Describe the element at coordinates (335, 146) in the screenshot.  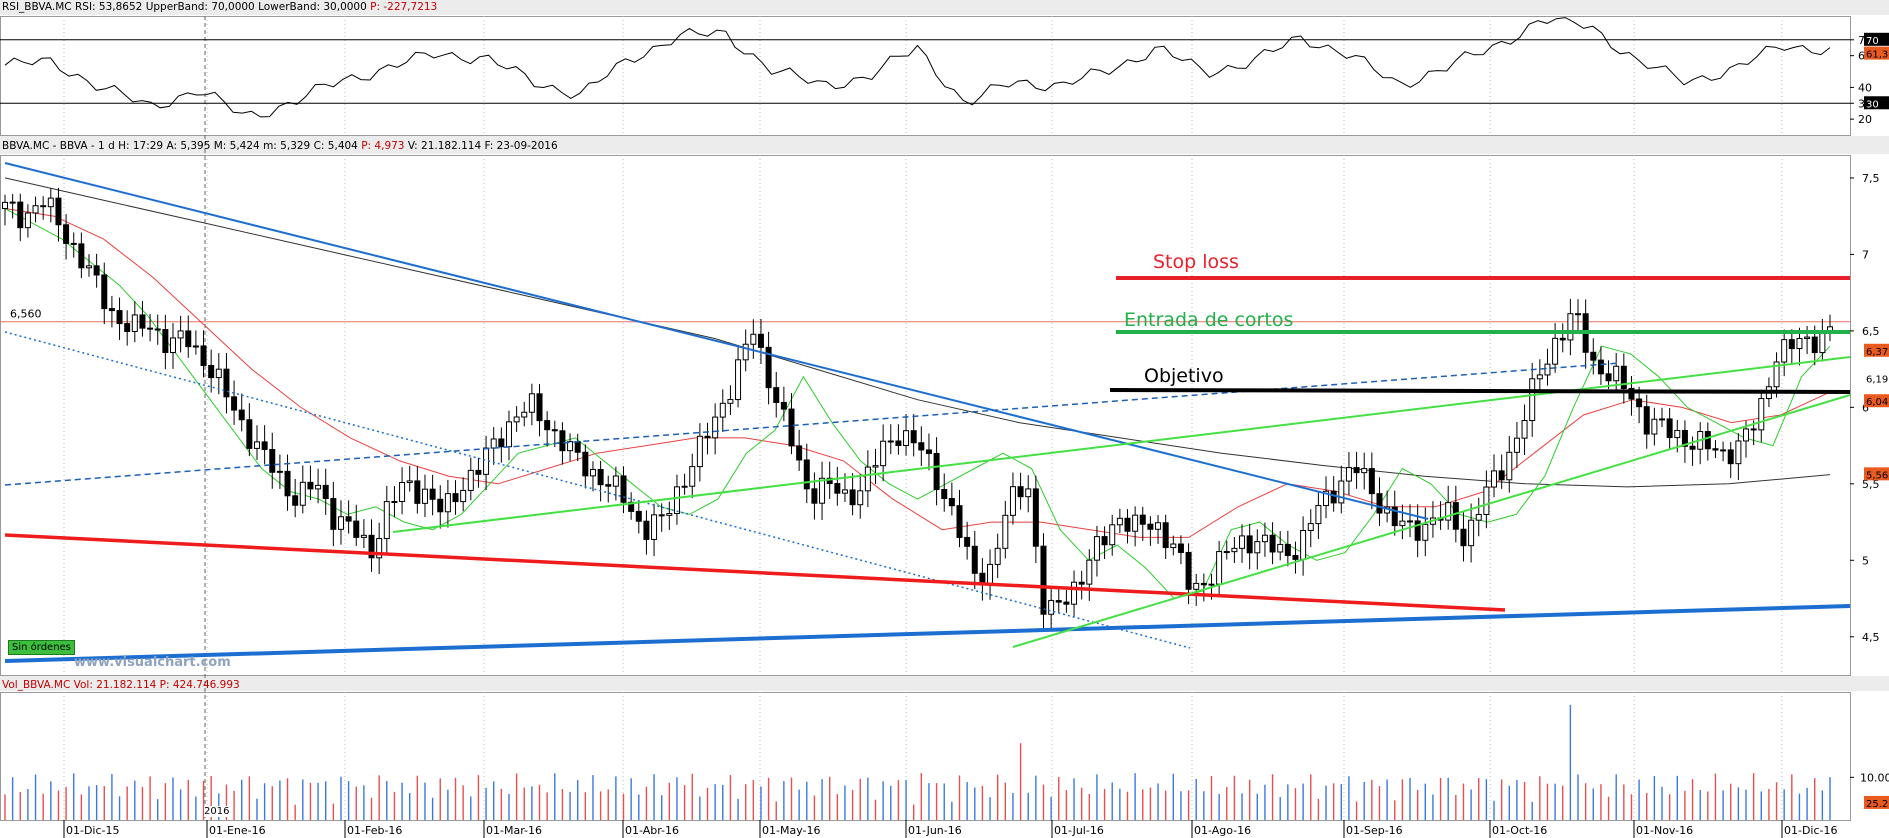
I see `price-c: C: 5,404` at that location.